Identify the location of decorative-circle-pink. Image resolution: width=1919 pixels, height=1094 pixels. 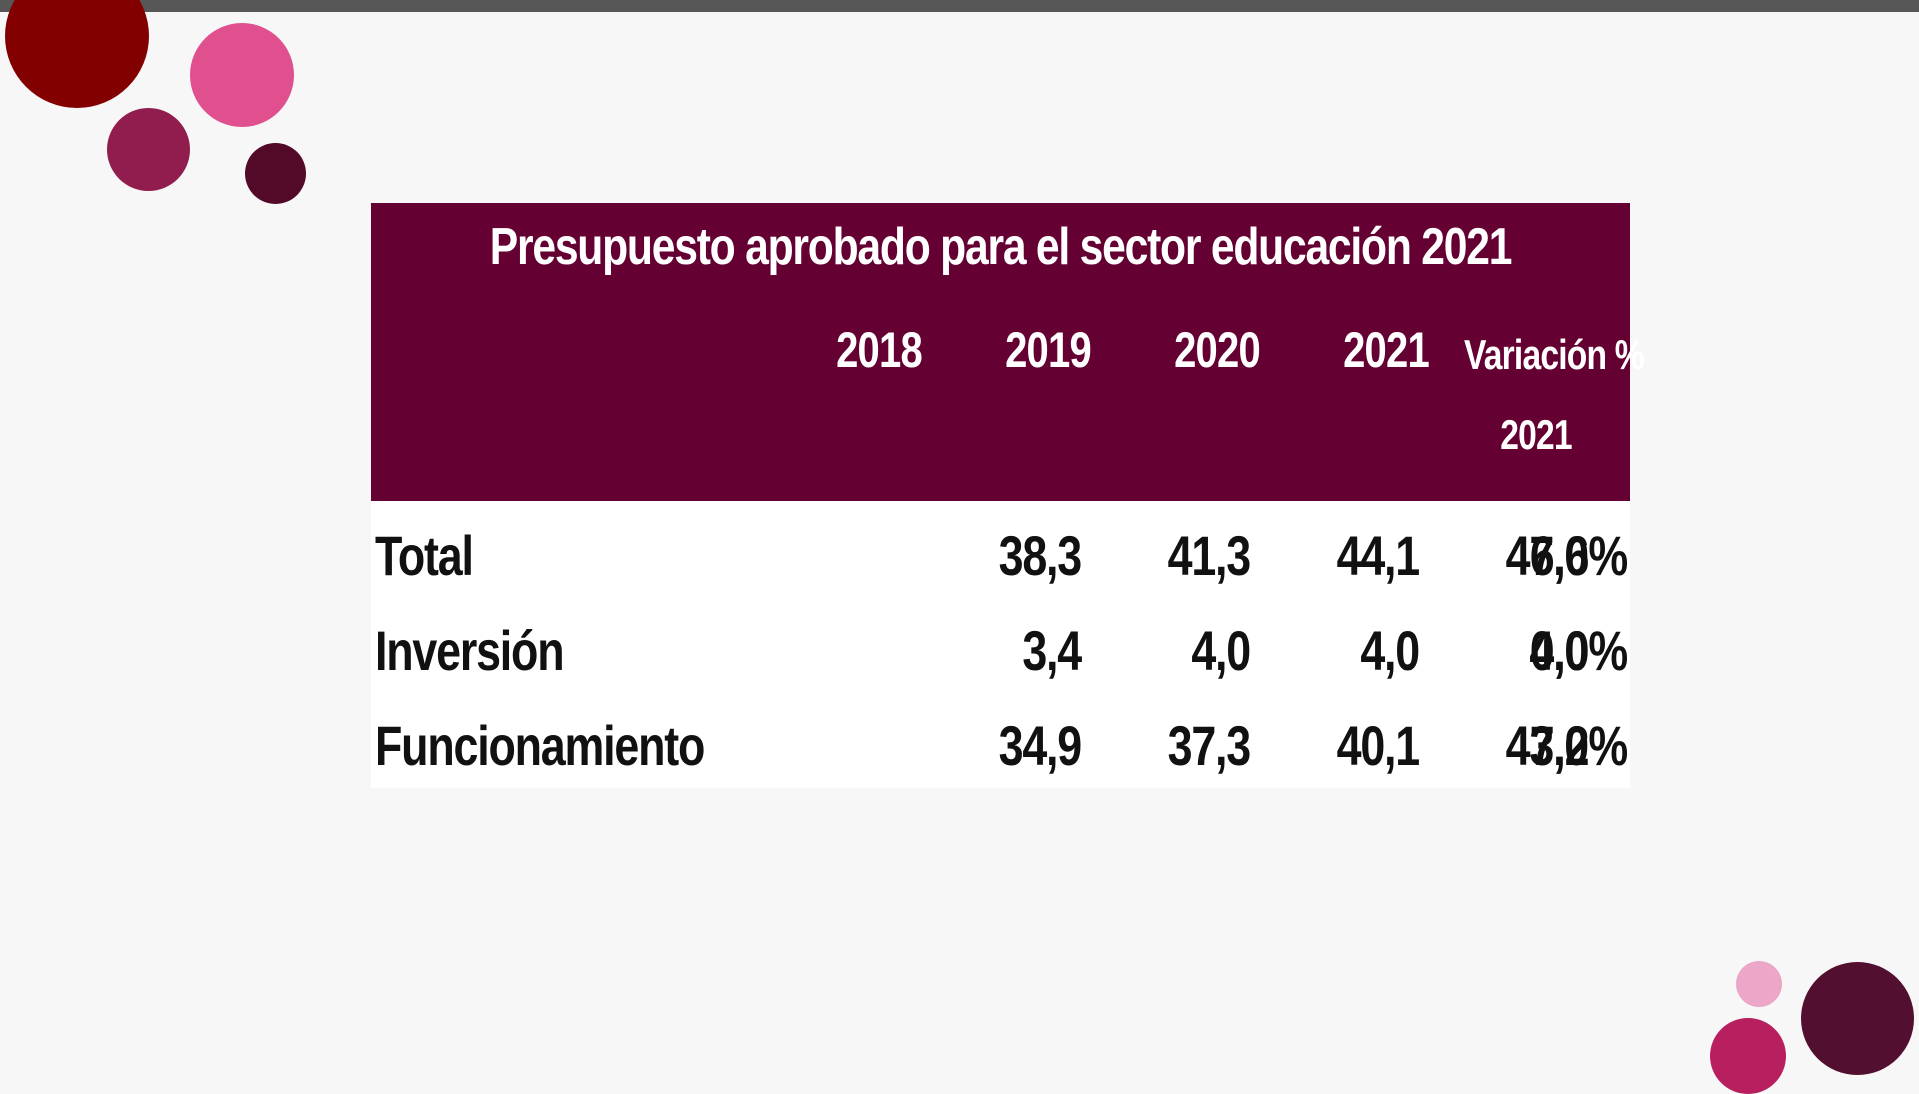
(242, 75).